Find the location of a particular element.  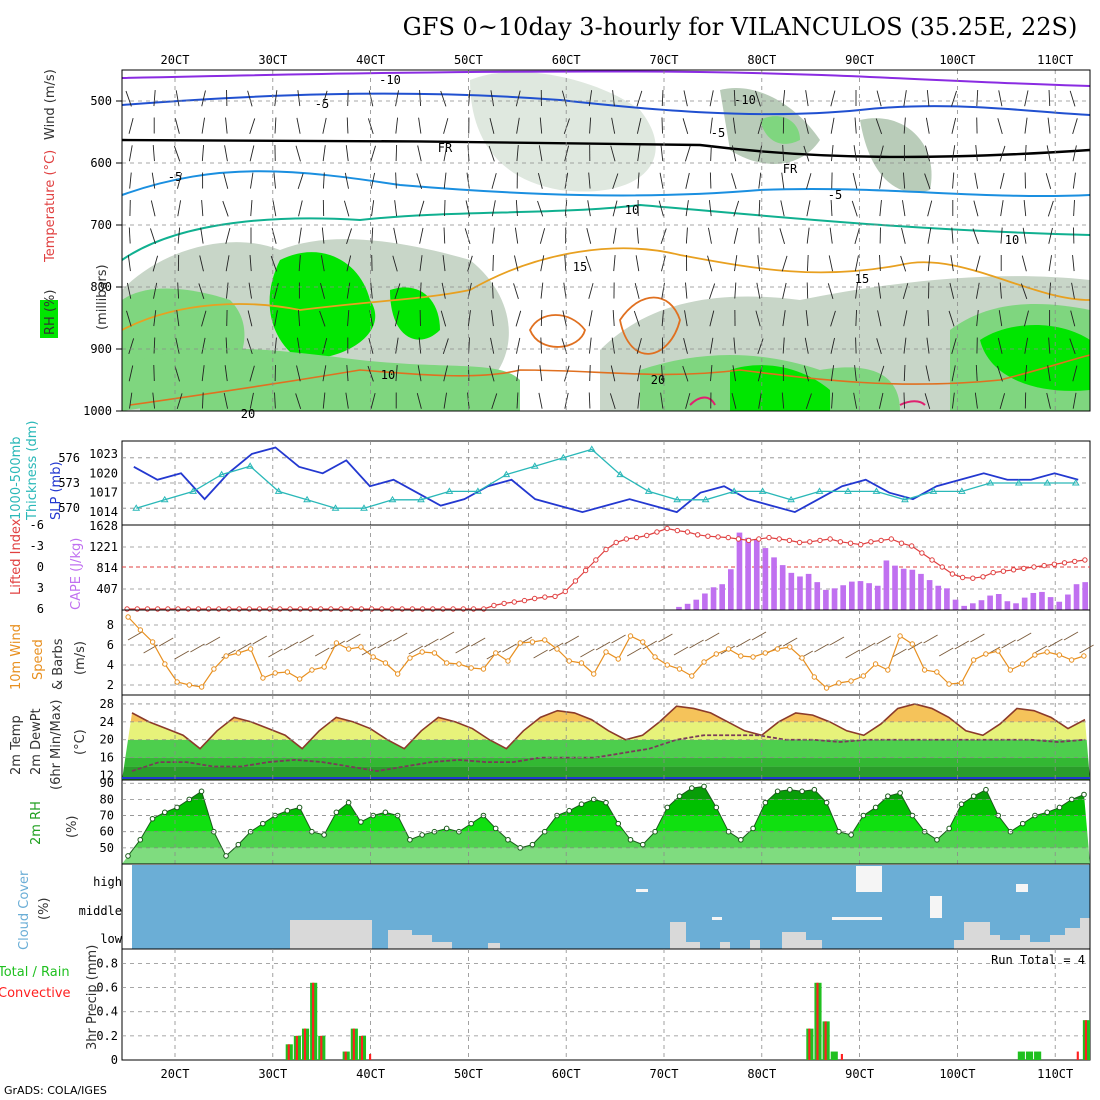

x-top-label: 50CT is located at coordinates (468, 60).